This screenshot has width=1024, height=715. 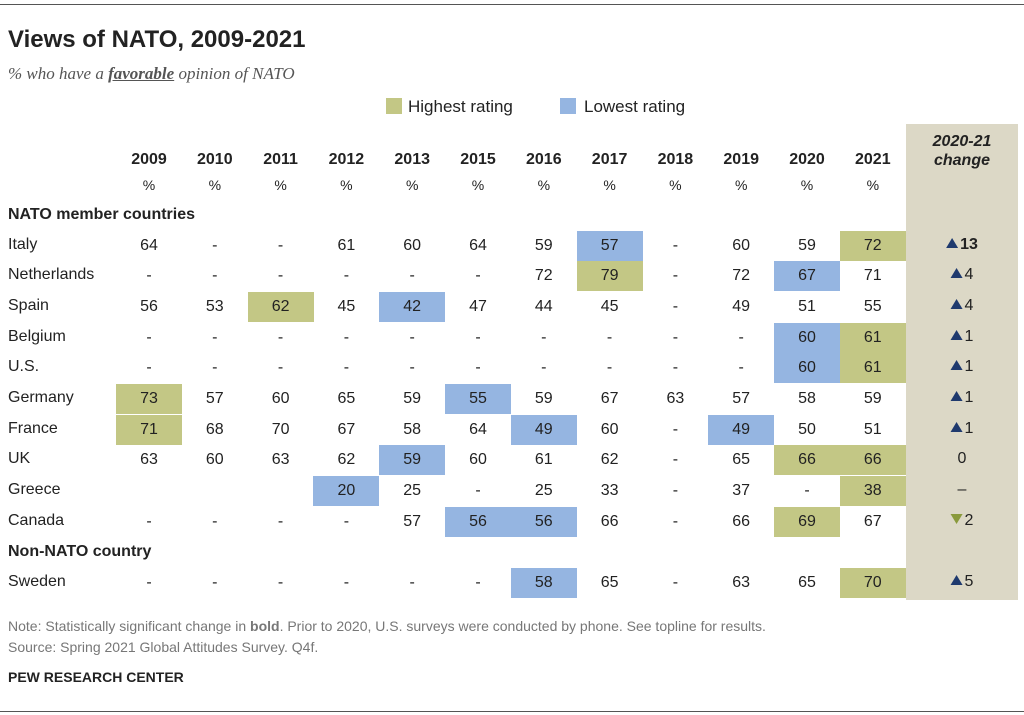 I want to click on change-cell: 5, so click(x=962, y=582).